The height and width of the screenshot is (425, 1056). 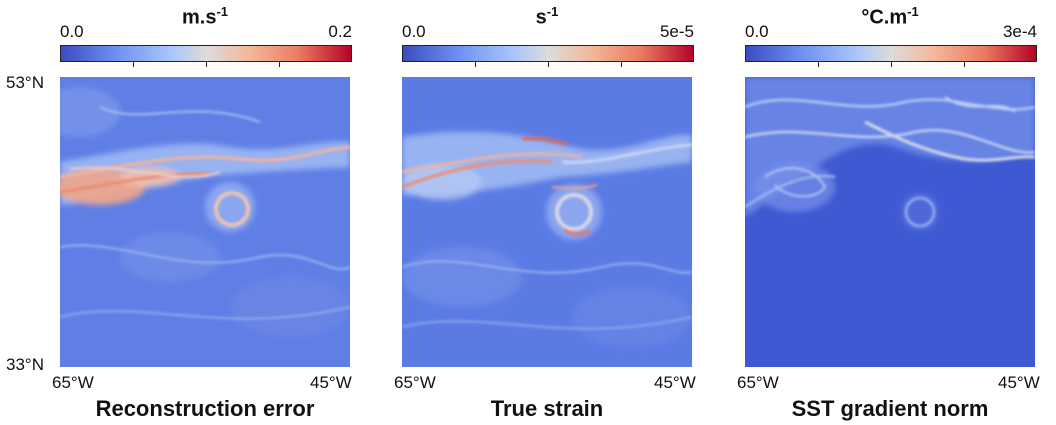 I want to click on panel-title: Reconstruction error, so click(x=205, y=408).